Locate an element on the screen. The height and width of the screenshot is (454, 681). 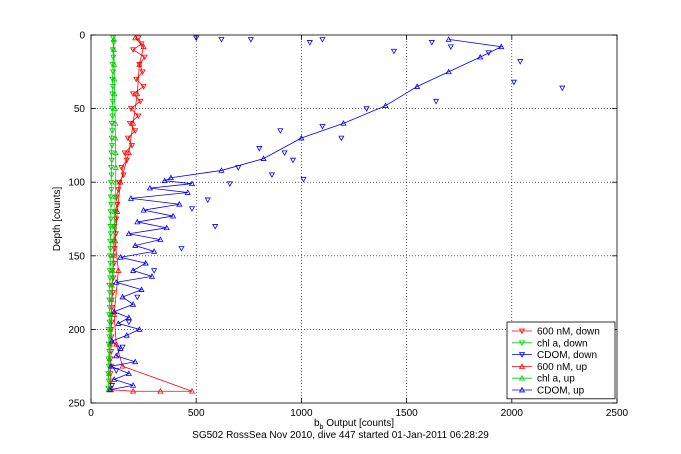
legend-entry: CDOM, up is located at coordinates (548, 391).